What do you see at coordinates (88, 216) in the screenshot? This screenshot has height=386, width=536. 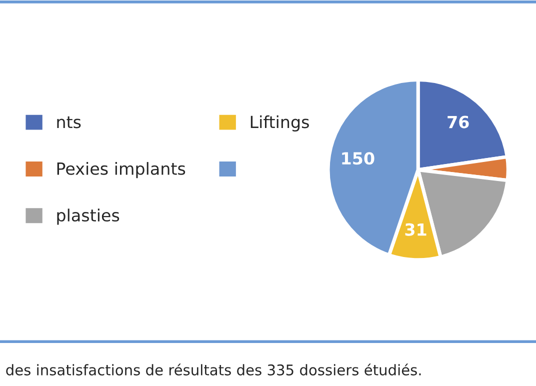 I see `legend-label: plasties` at bounding box center [88, 216].